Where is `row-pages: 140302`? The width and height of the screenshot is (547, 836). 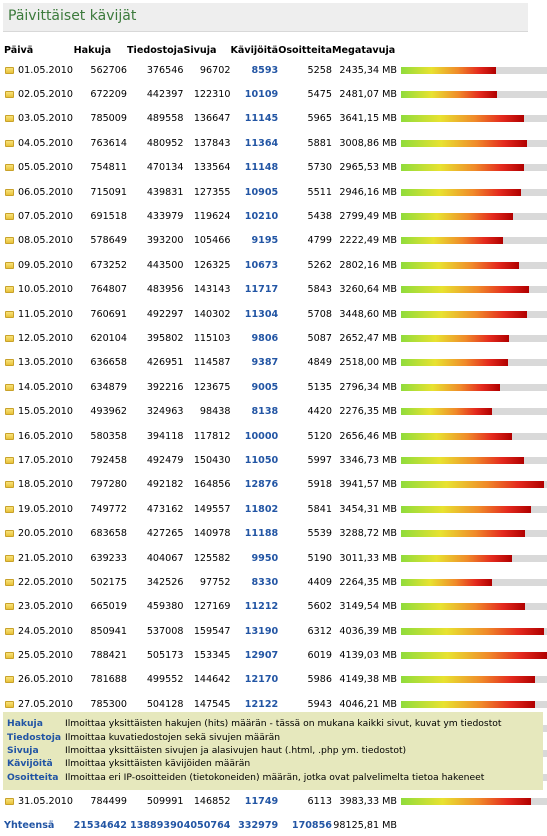 row-pages: 140302 is located at coordinates (212, 314).